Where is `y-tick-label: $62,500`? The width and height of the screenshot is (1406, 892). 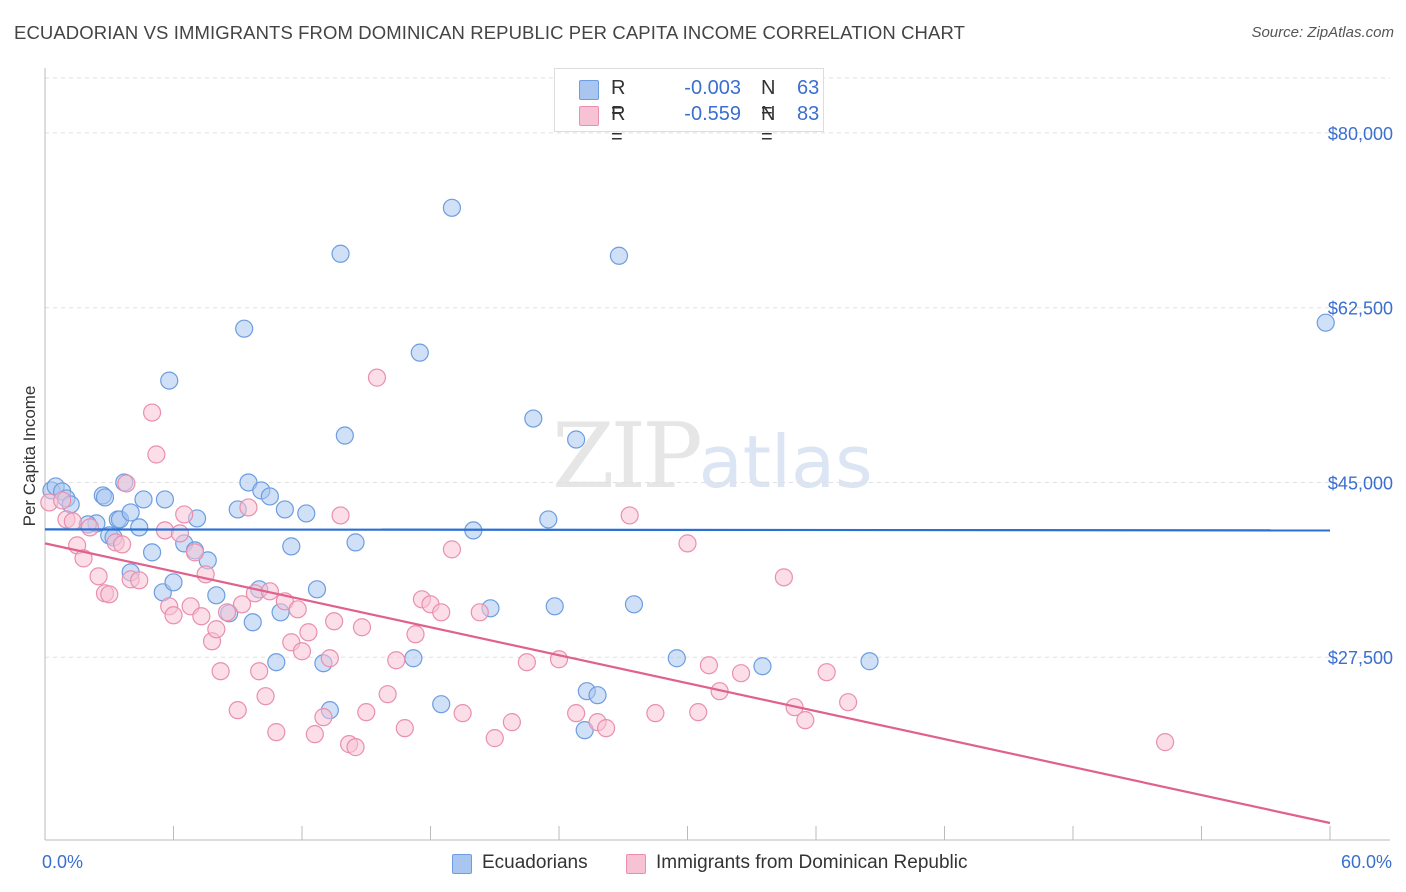
y-tick-label: $62,500 is located at coordinates (1360, 309).